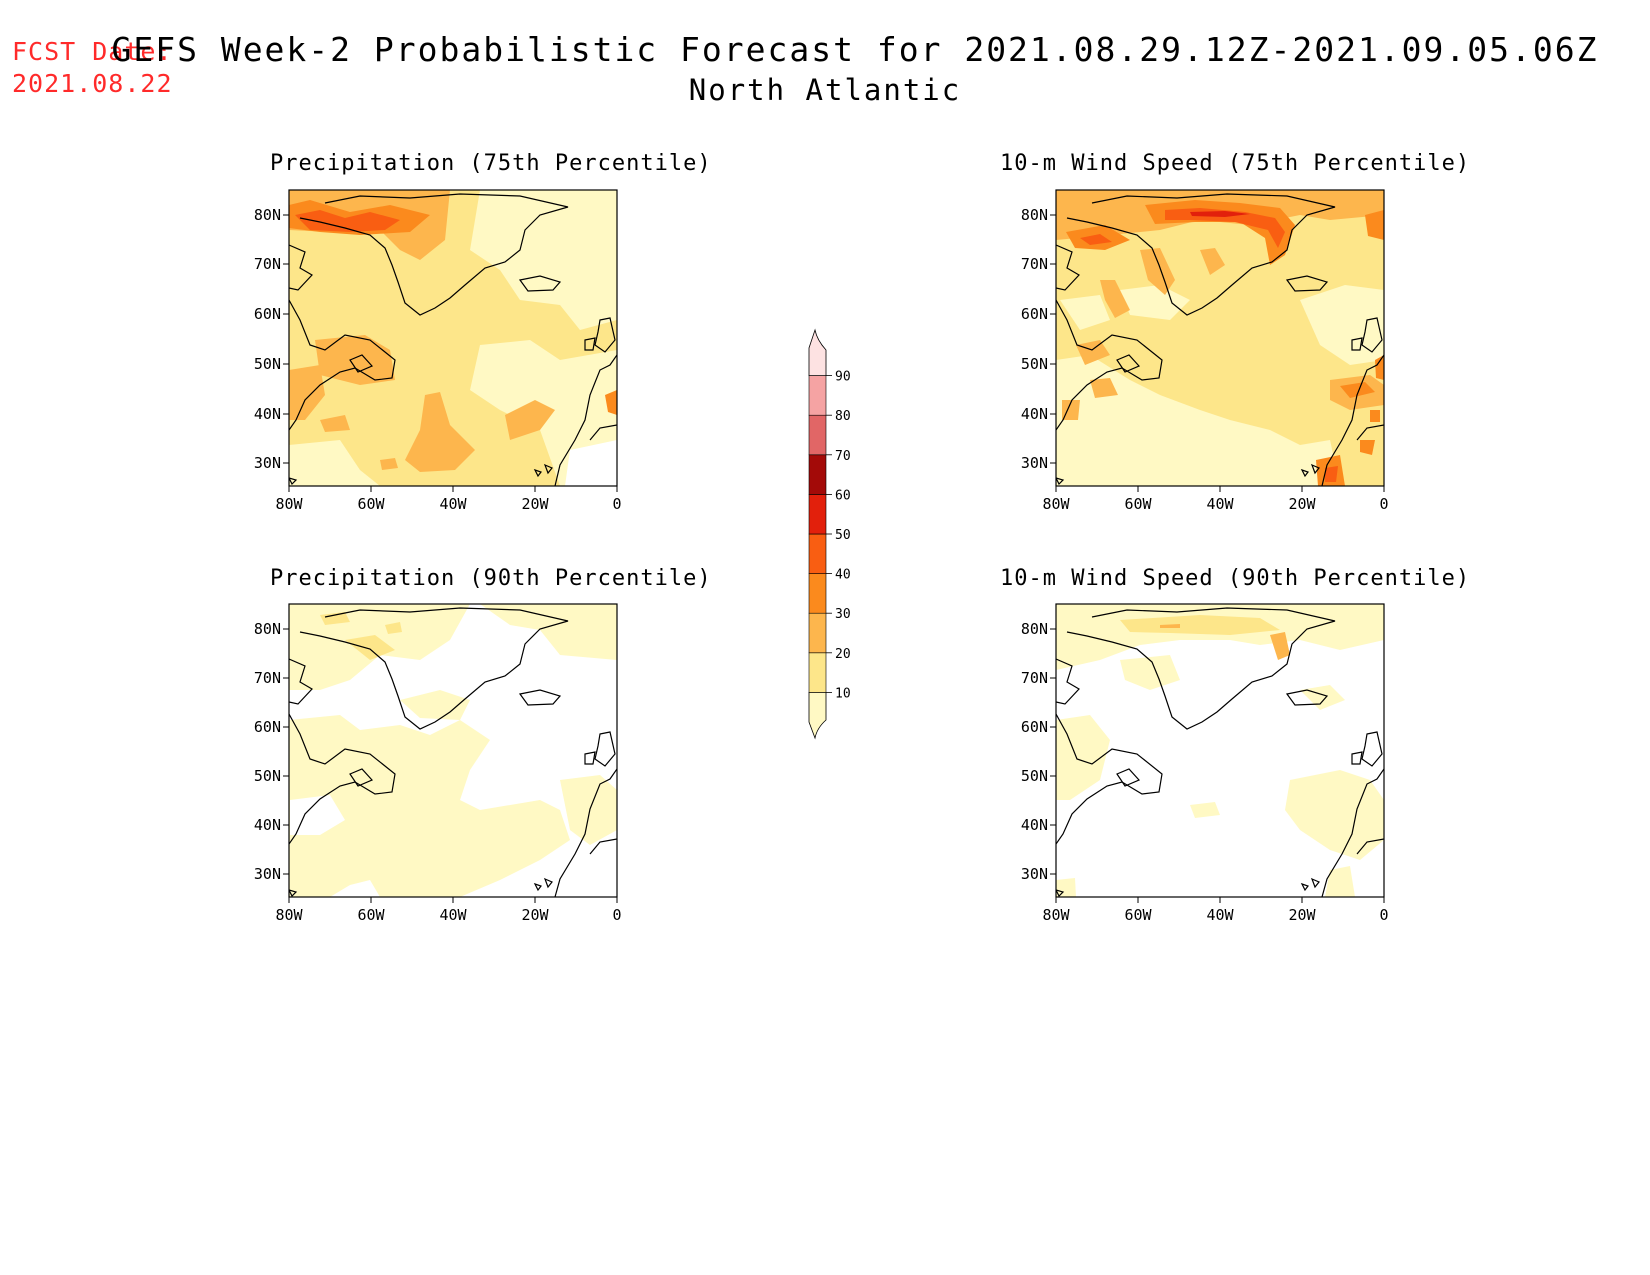 This screenshot has height=1275, width=1650. Describe the element at coordinates (491, 578) in the screenshot. I see `panel-title-precip-90: Precipitation (90th Percentile)` at that location.